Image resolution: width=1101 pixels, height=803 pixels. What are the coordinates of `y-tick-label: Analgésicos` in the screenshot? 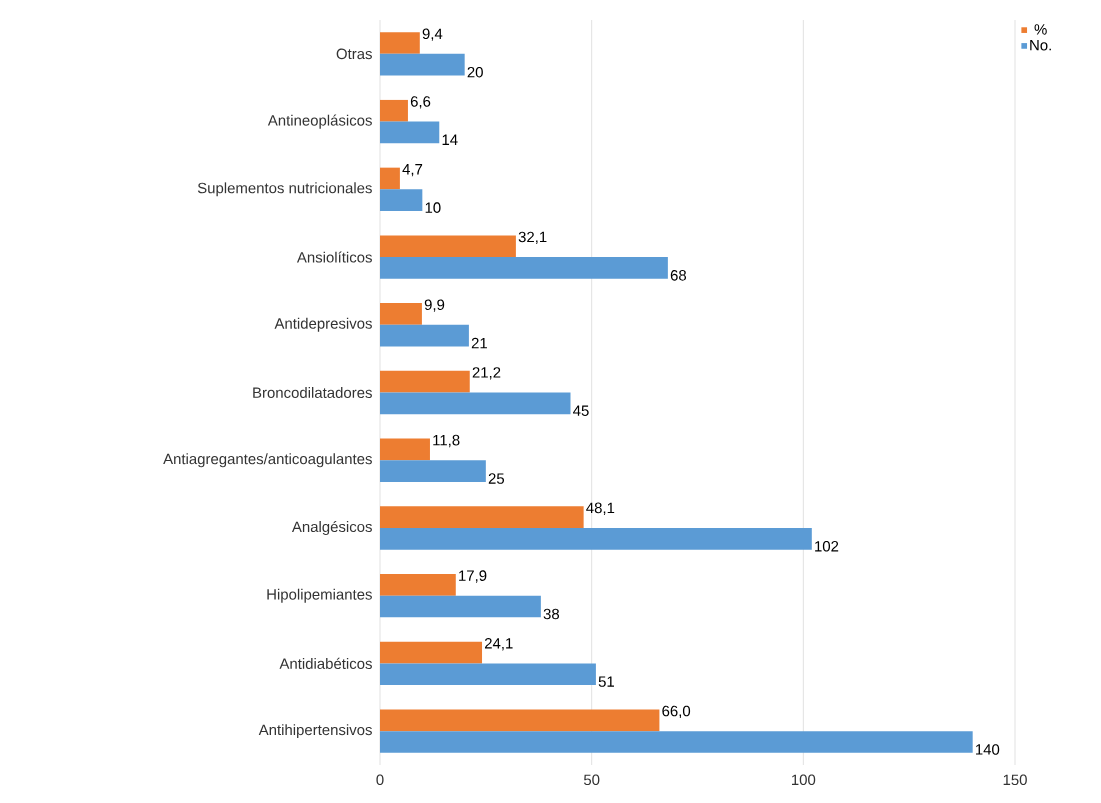 It's located at (331, 528).